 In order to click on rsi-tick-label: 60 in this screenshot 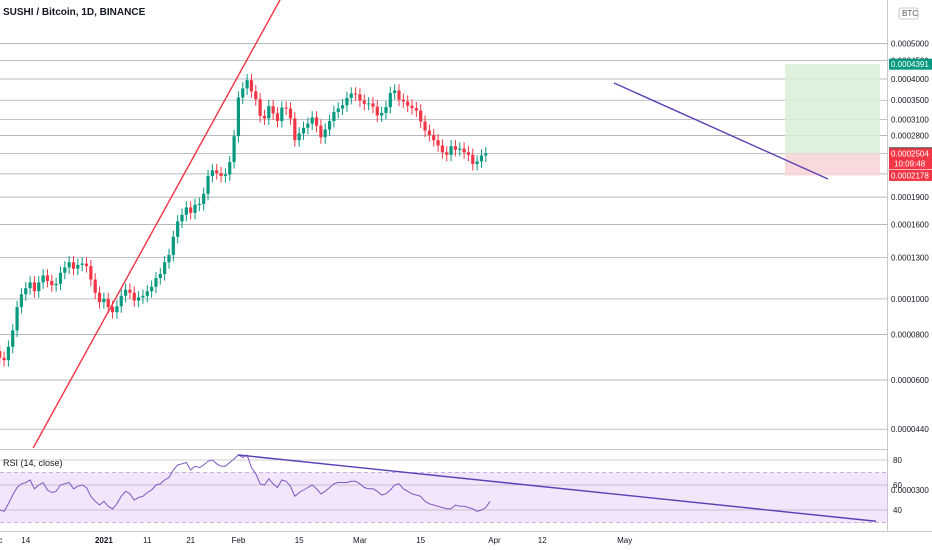, I will do `click(897, 485)`.